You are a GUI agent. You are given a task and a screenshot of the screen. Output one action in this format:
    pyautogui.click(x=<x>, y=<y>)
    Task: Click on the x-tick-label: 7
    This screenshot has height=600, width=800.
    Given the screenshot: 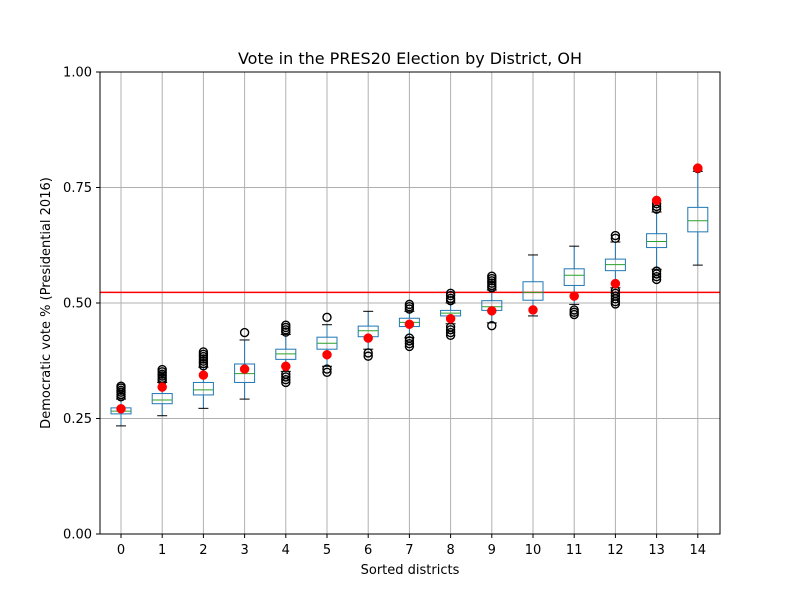 What is the action you would take?
    pyautogui.click(x=409, y=550)
    